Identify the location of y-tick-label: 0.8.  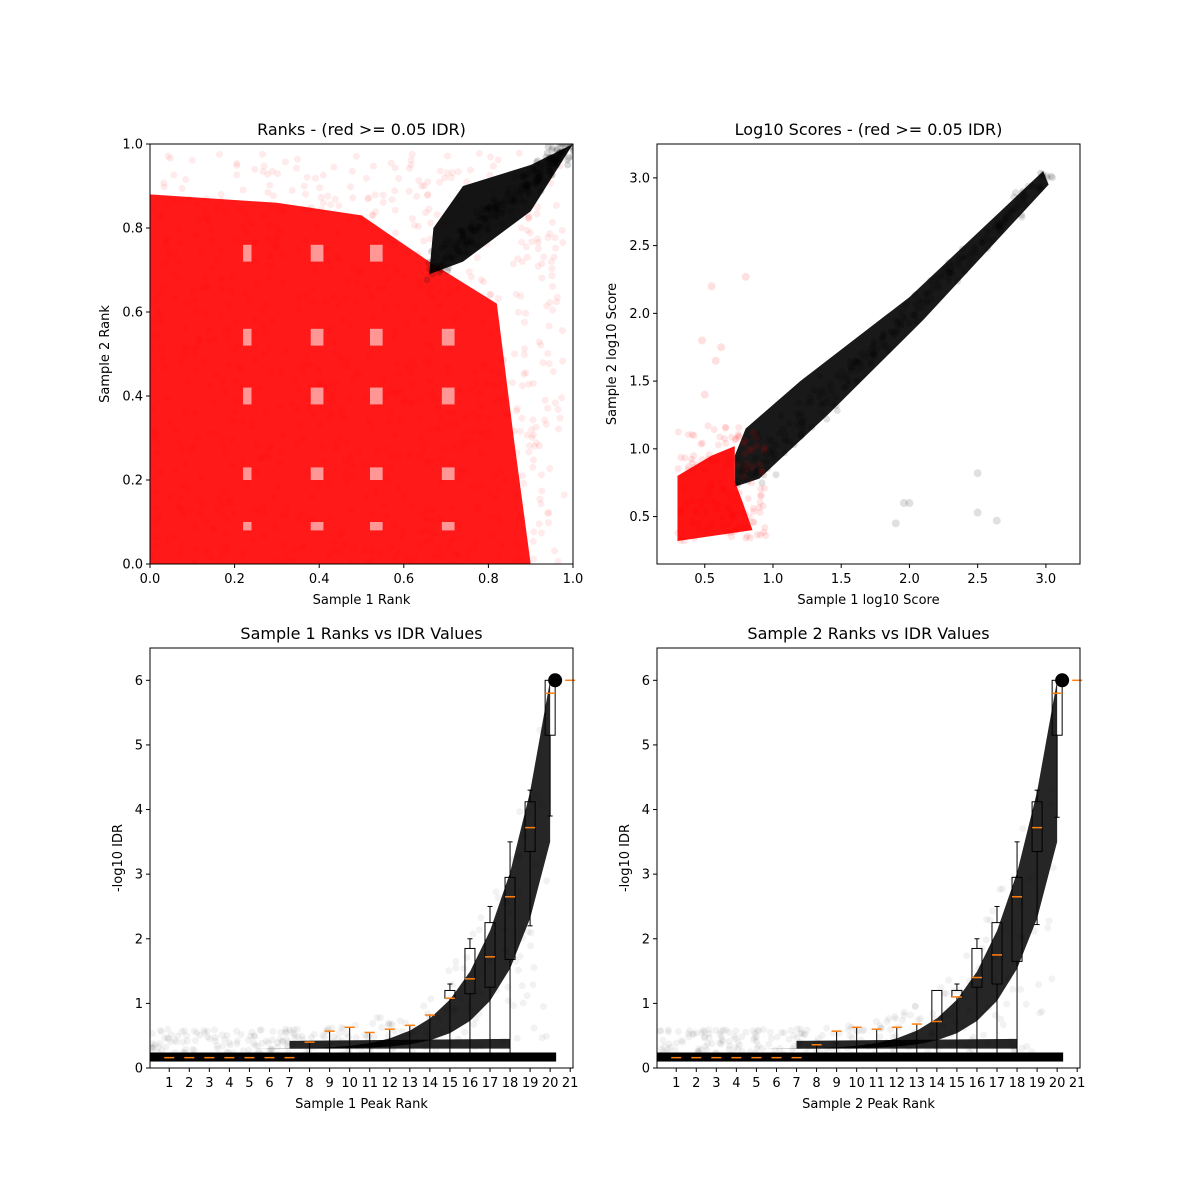
(132, 229).